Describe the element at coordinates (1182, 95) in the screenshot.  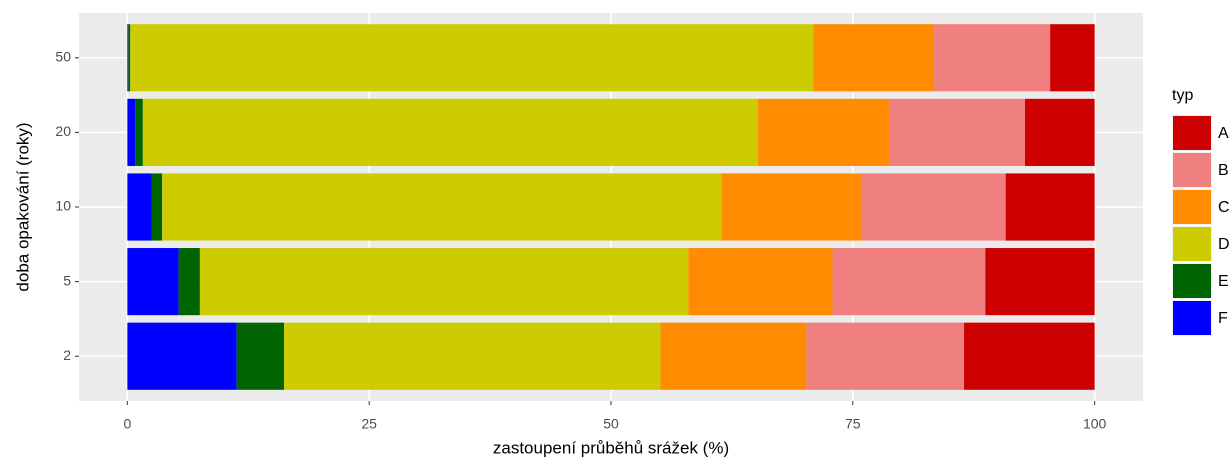
I see `legend-title: typ` at that location.